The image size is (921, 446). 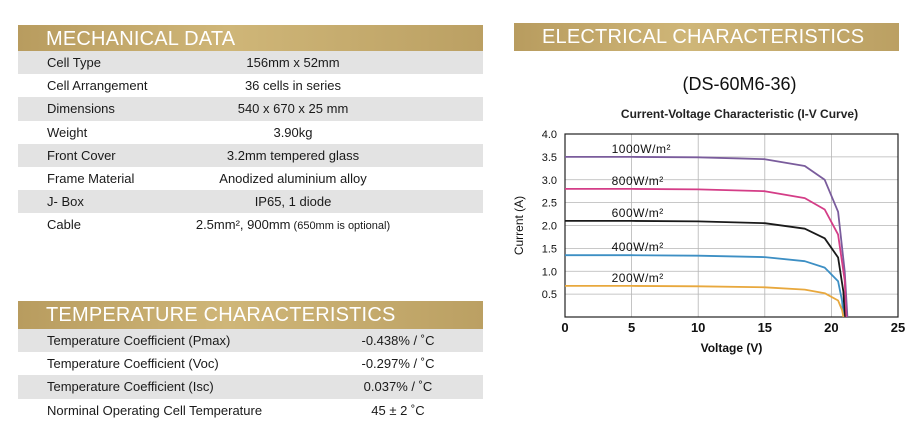 What do you see at coordinates (81, 155) in the screenshot?
I see `row-label: Front Cover` at bounding box center [81, 155].